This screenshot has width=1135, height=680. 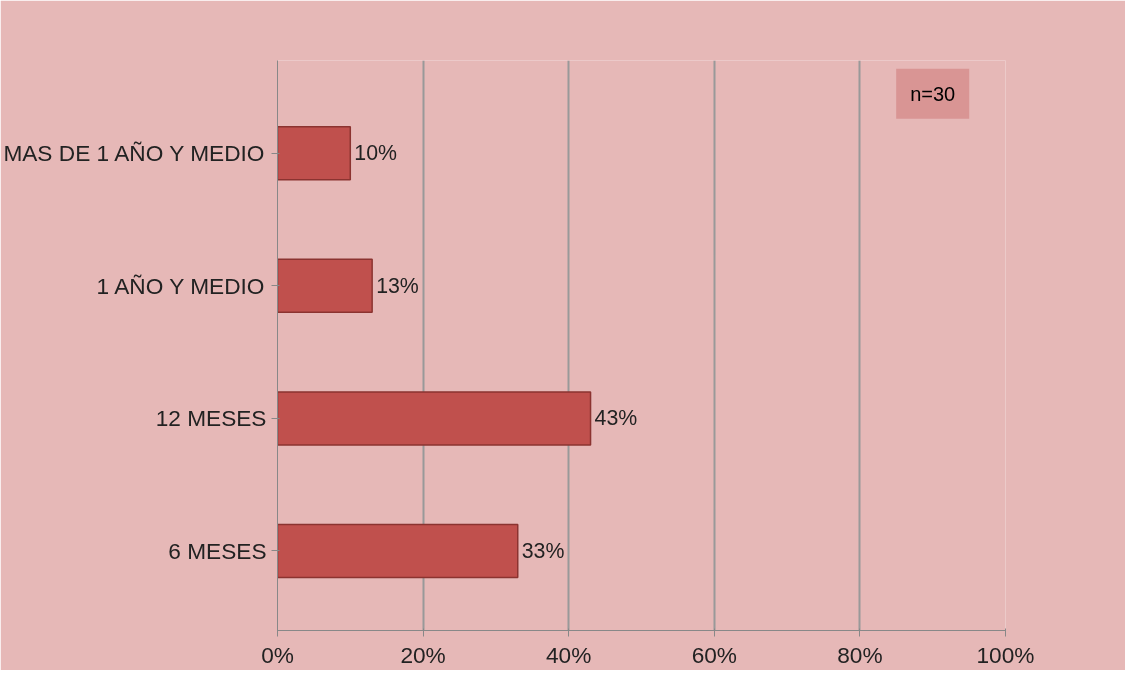 What do you see at coordinates (933, 93) in the screenshot?
I see `annotation: n=30` at bounding box center [933, 93].